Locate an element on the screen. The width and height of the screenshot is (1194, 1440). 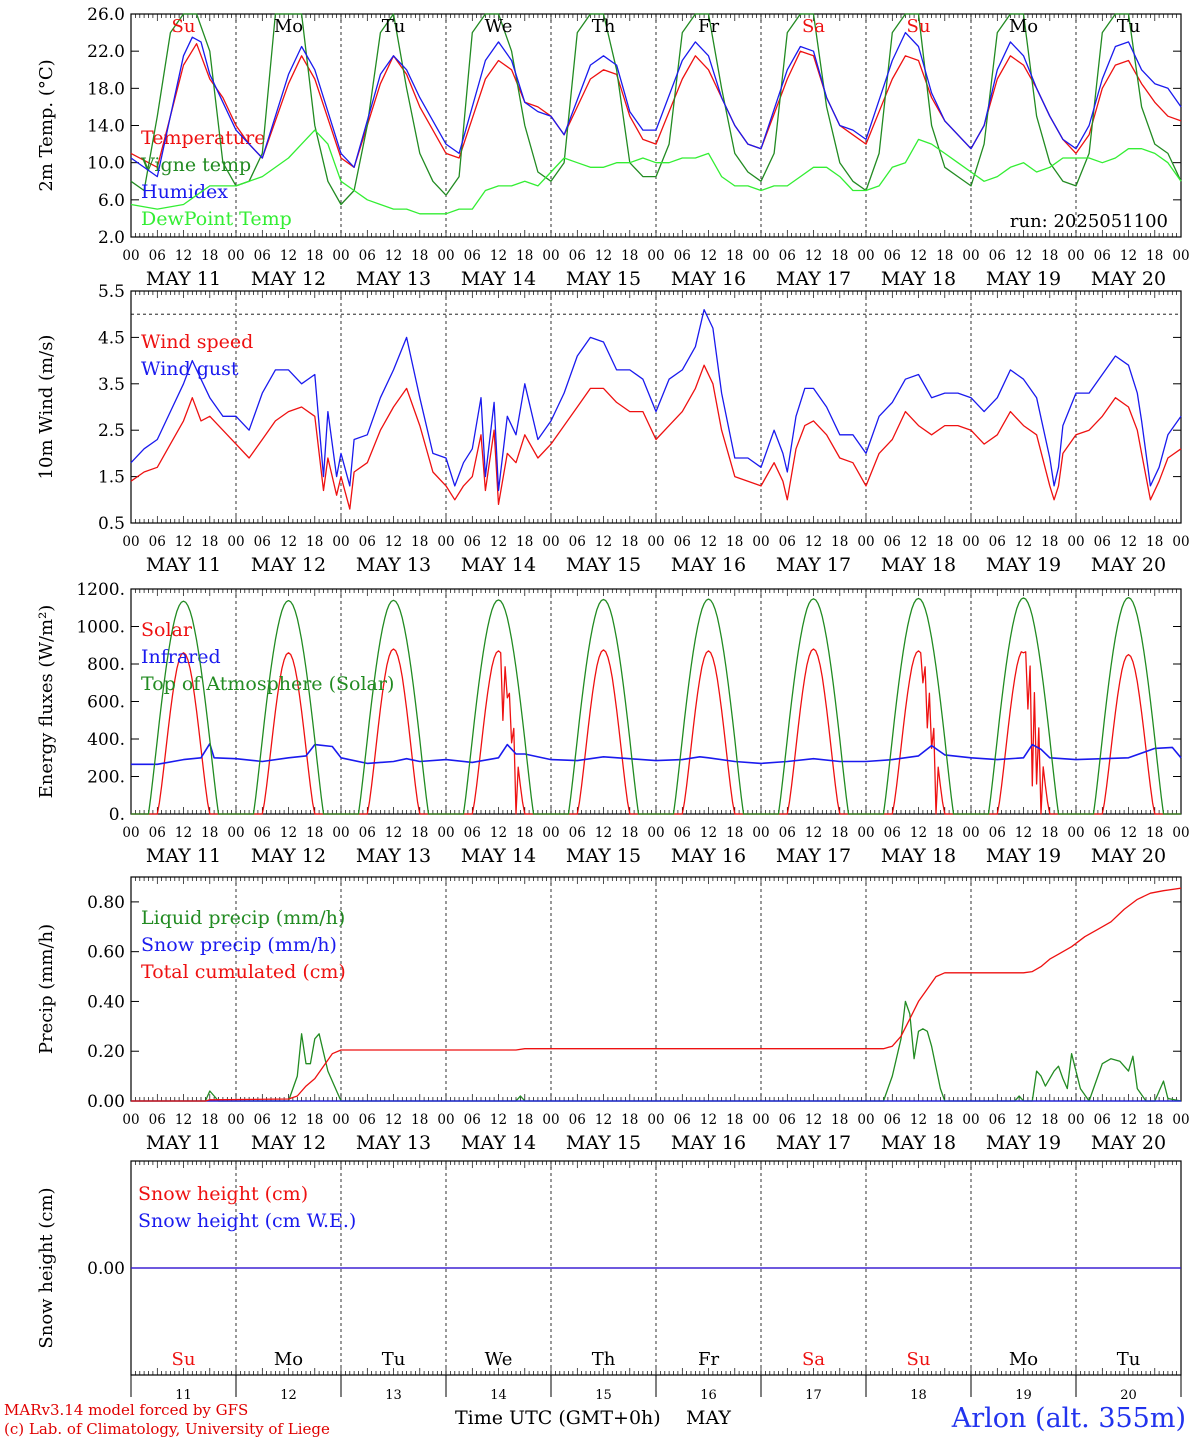
precip-legend-snow-precip-mm-h-: Snow precip (mm/h) is located at coordinates (239, 945).